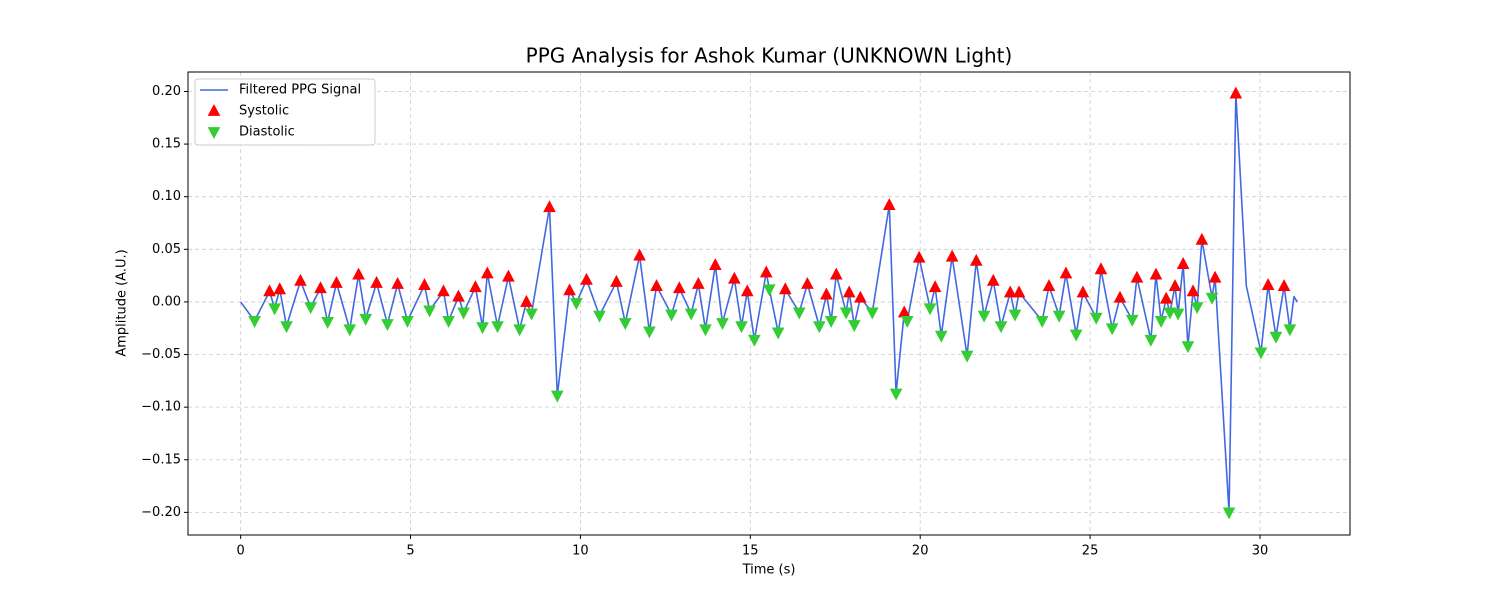  What do you see at coordinates (580, 551) in the screenshot?
I see `x-tick-label: 10` at bounding box center [580, 551].